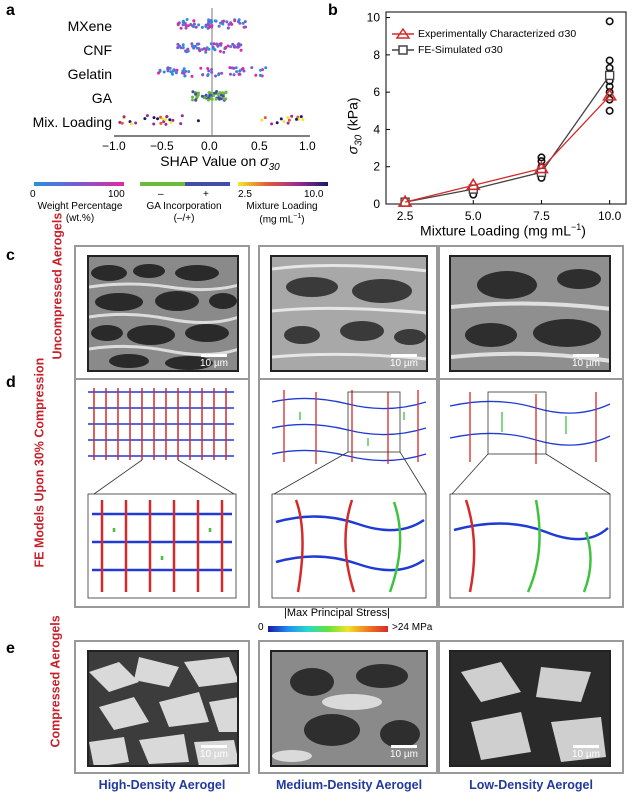 Image resolution: width=640 pixels, height=801 pixels. Describe the element at coordinates (162, 493) in the screenshot. I see `fe-model-high-density` at that location.